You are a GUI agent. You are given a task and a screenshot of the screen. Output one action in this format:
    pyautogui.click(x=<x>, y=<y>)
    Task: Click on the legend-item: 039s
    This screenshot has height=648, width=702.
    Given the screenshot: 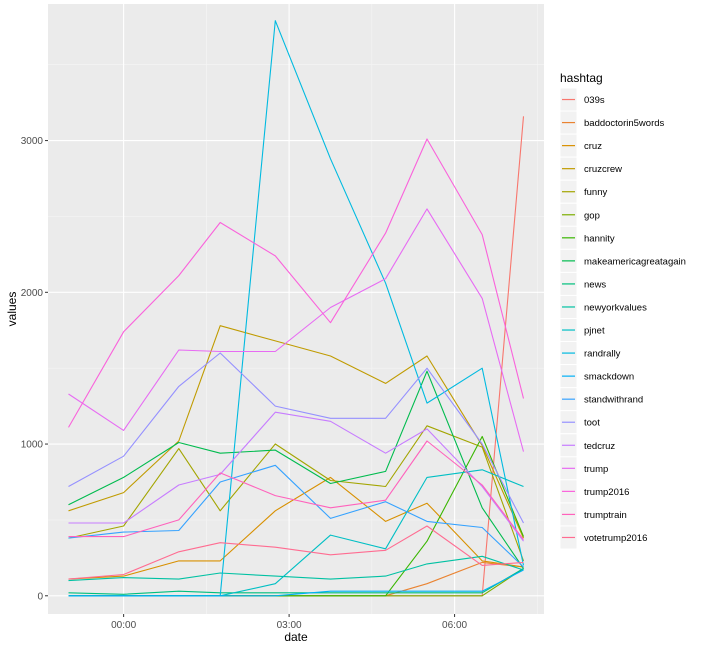 What is the action you would take?
    pyautogui.click(x=582, y=99)
    